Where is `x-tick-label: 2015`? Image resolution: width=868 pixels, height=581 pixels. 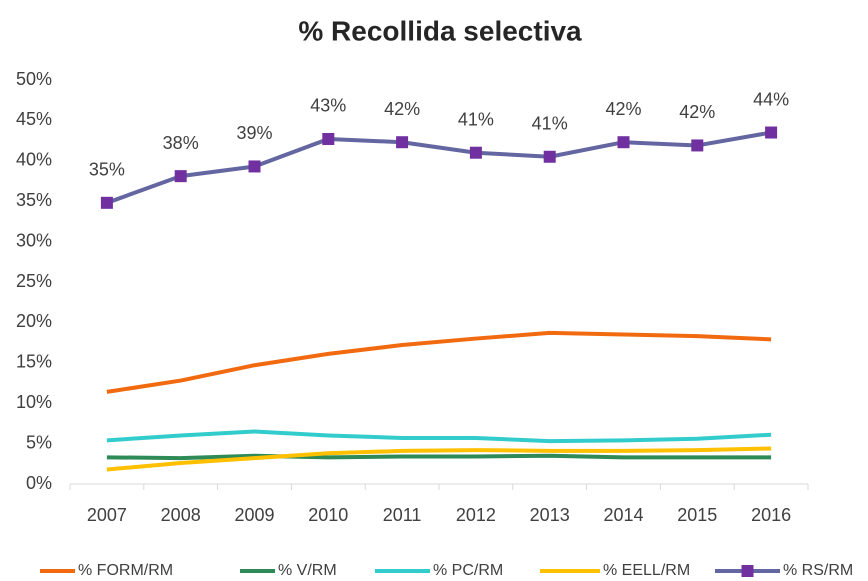 x-tick-label: 2015 is located at coordinates (697, 515).